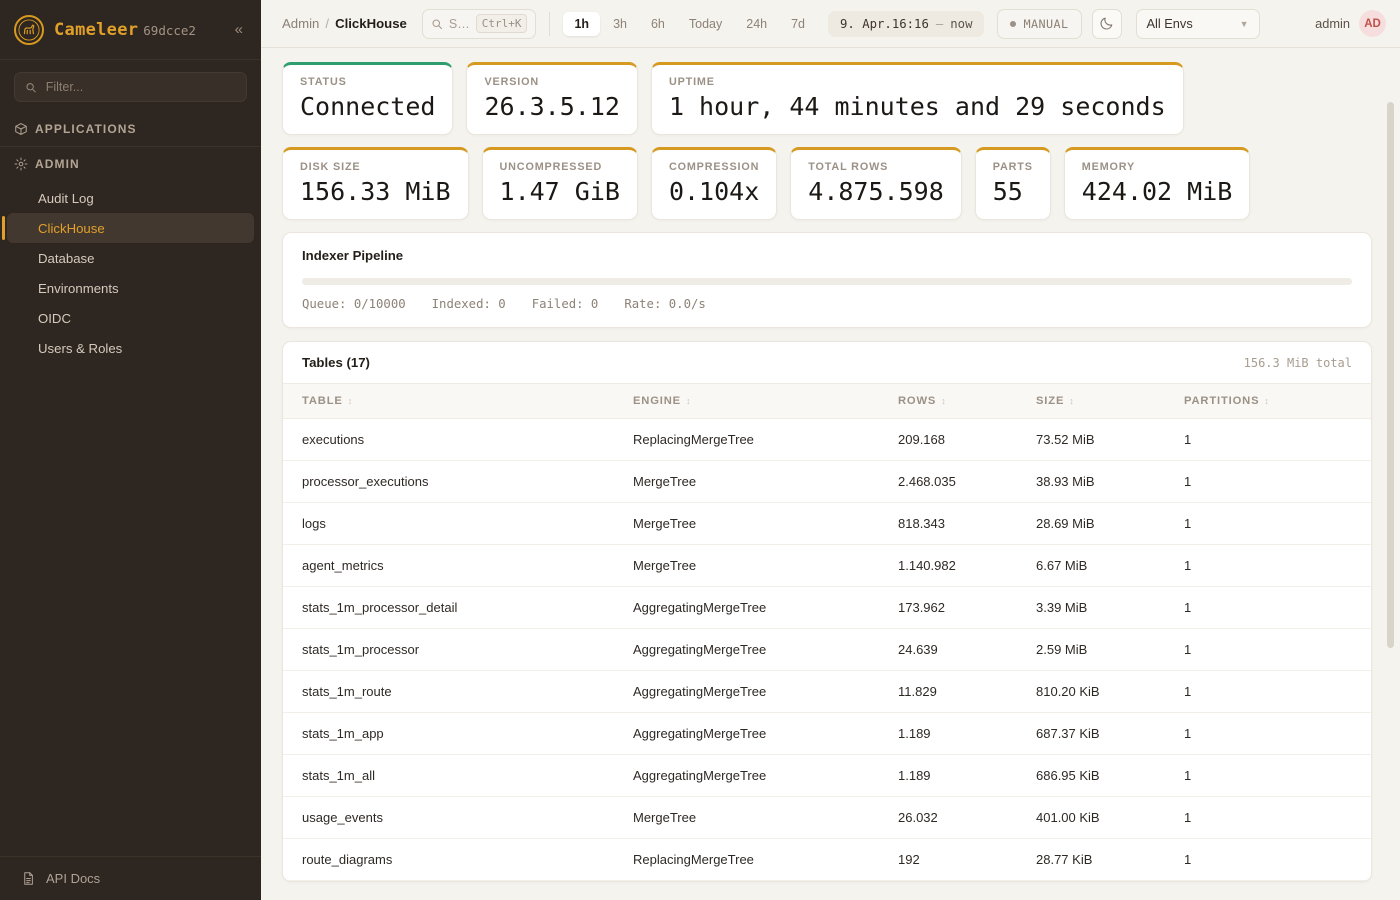  I want to click on cell-rows: 24.639, so click(967, 649).